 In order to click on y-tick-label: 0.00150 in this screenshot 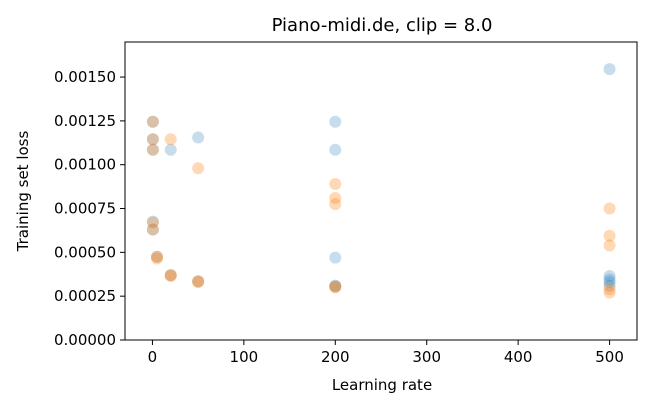, I will do `click(85, 77)`.